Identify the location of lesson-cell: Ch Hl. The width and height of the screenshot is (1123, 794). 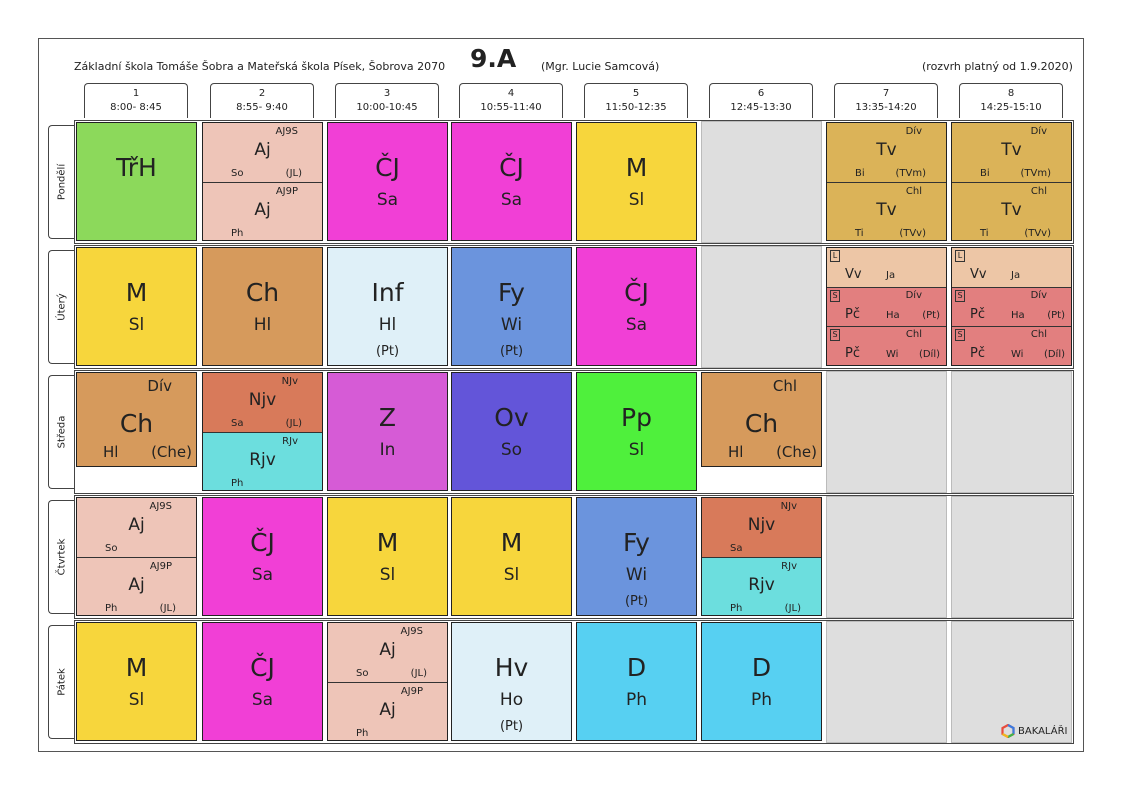
(262, 306).